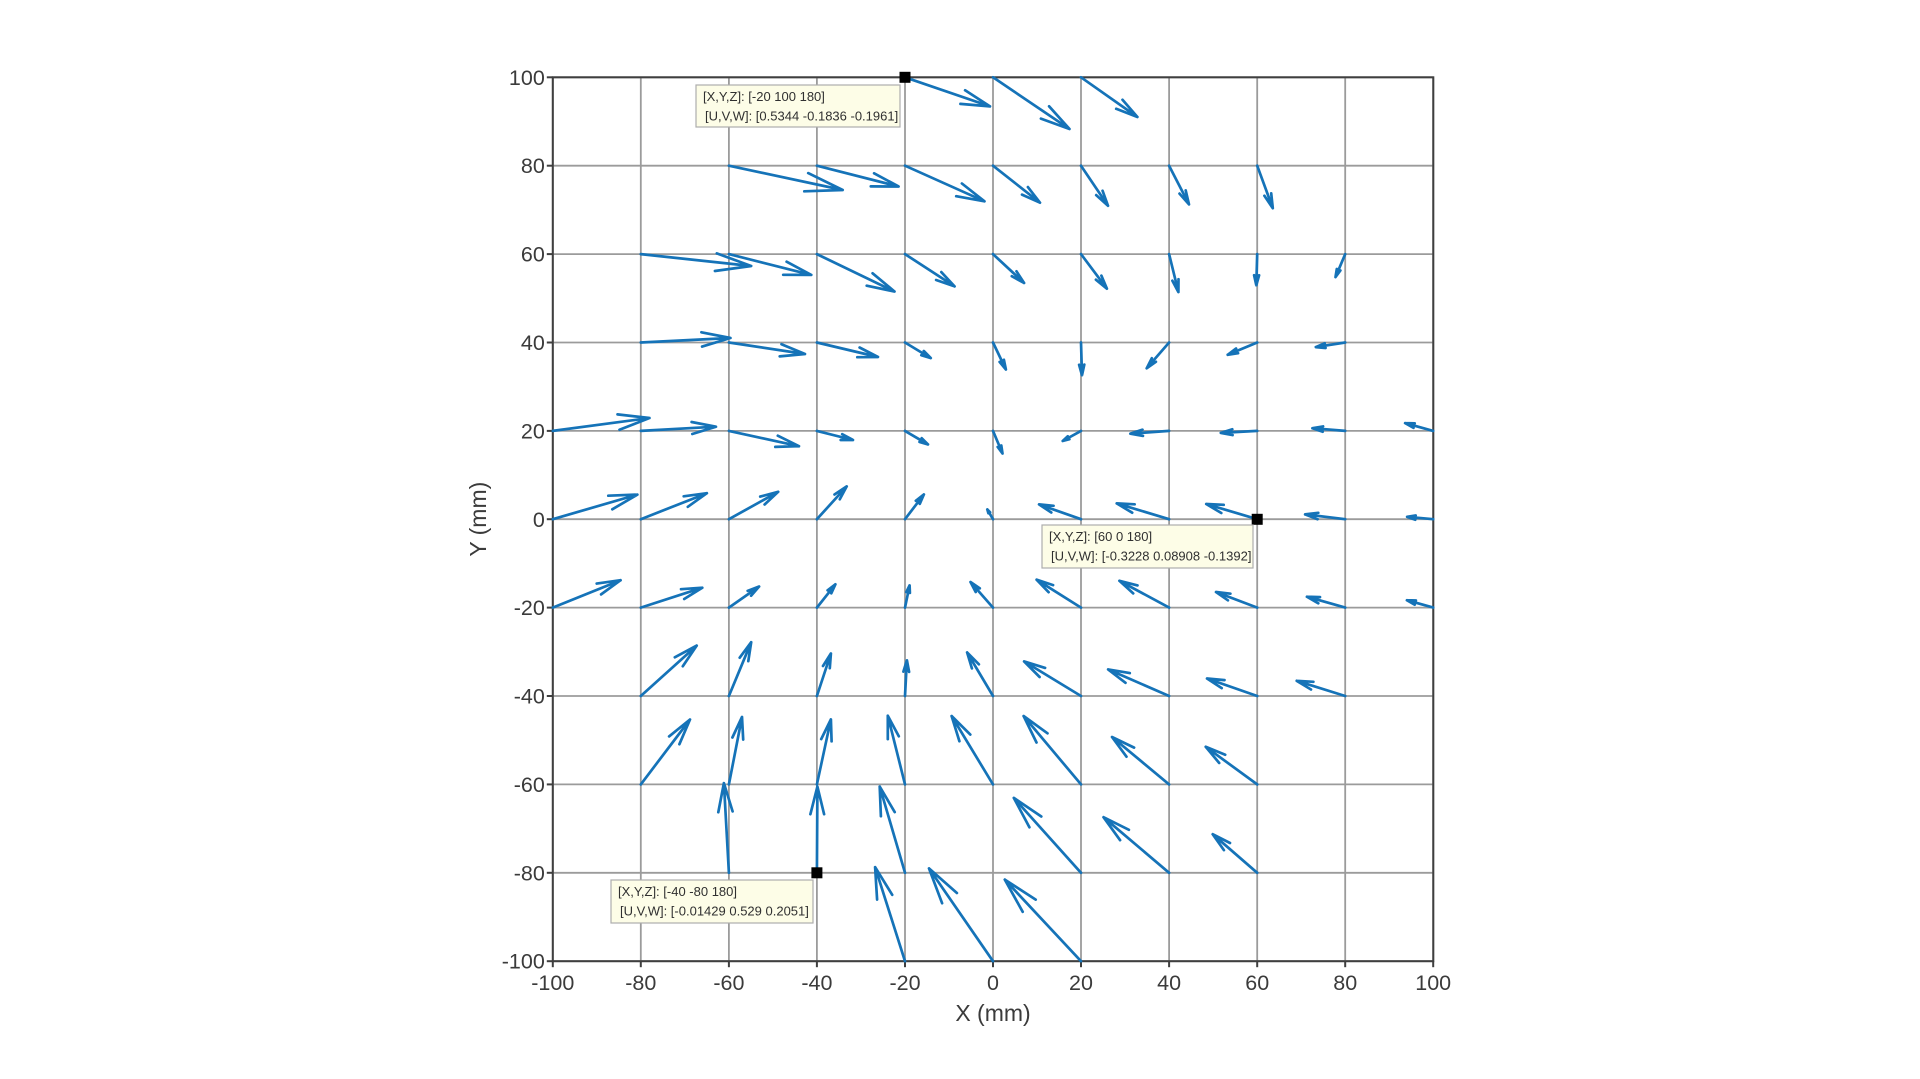 The width and height of the screenshot is (1920, 1079). Describe the element at coordinates (801, 116) in the screenshot. I see `svg-text:[U,V,W]: [0.5344 -0.1836 -0.19: [U,V,W]: [0.5344 -0.1836 -0.1961]` at that location.